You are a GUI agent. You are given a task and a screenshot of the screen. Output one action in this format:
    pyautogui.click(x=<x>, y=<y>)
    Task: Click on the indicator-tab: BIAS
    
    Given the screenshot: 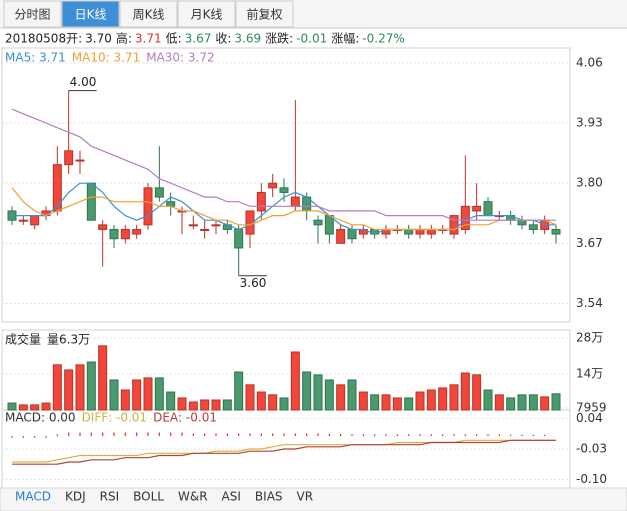 What is the action you would take?
    pyautogui.click(x=269, y=497)
    